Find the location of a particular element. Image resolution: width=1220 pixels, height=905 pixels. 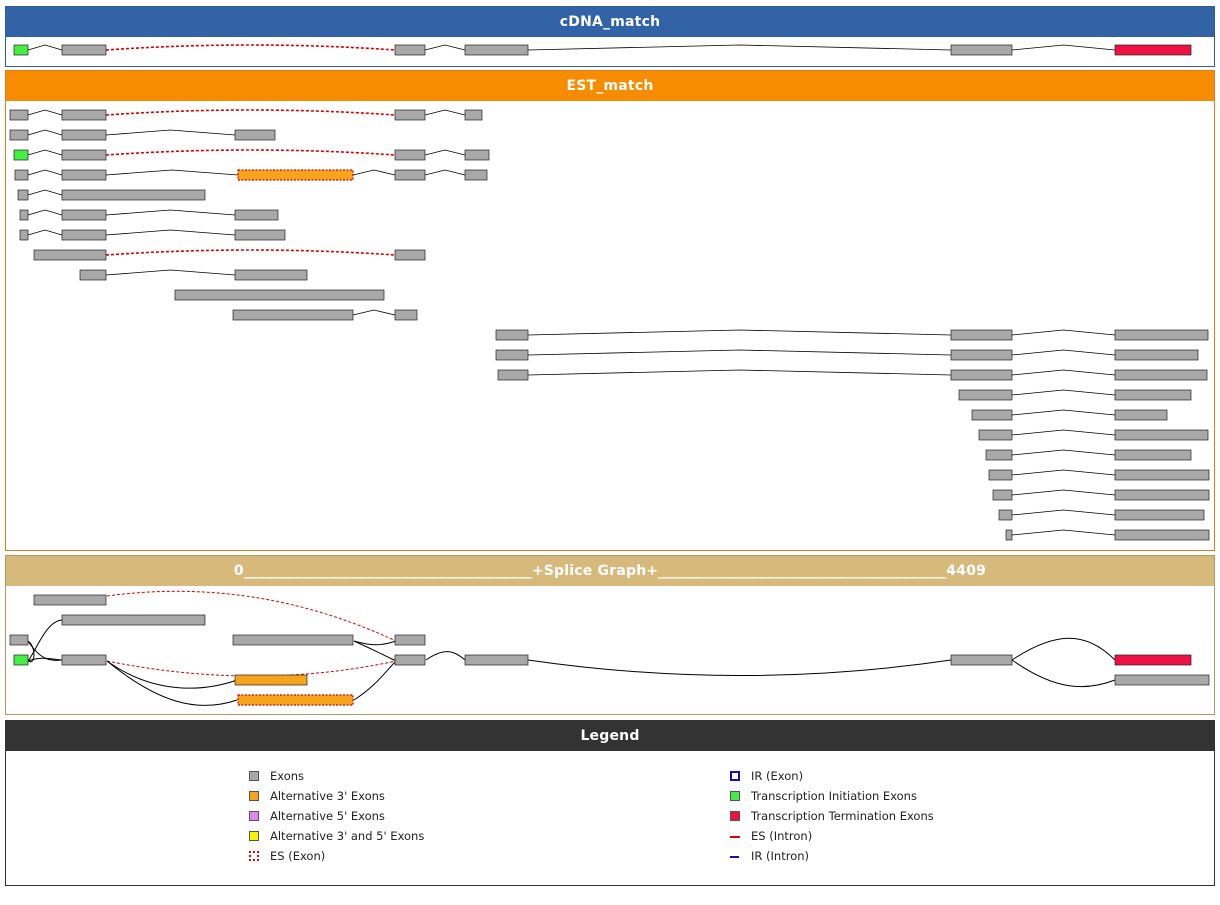

legend-label: Alternative 3' and 5' Exons is located at coordinates (347, 836).